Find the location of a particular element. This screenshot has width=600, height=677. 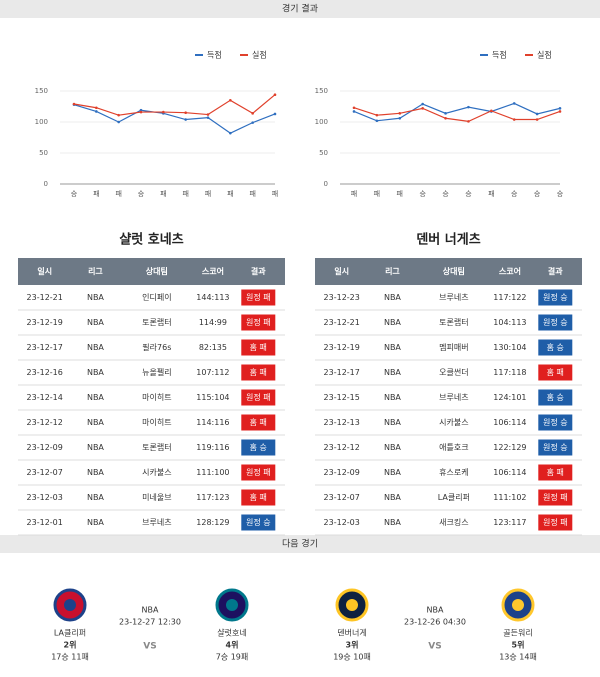

next-bar is located at coordinates (300, 544).